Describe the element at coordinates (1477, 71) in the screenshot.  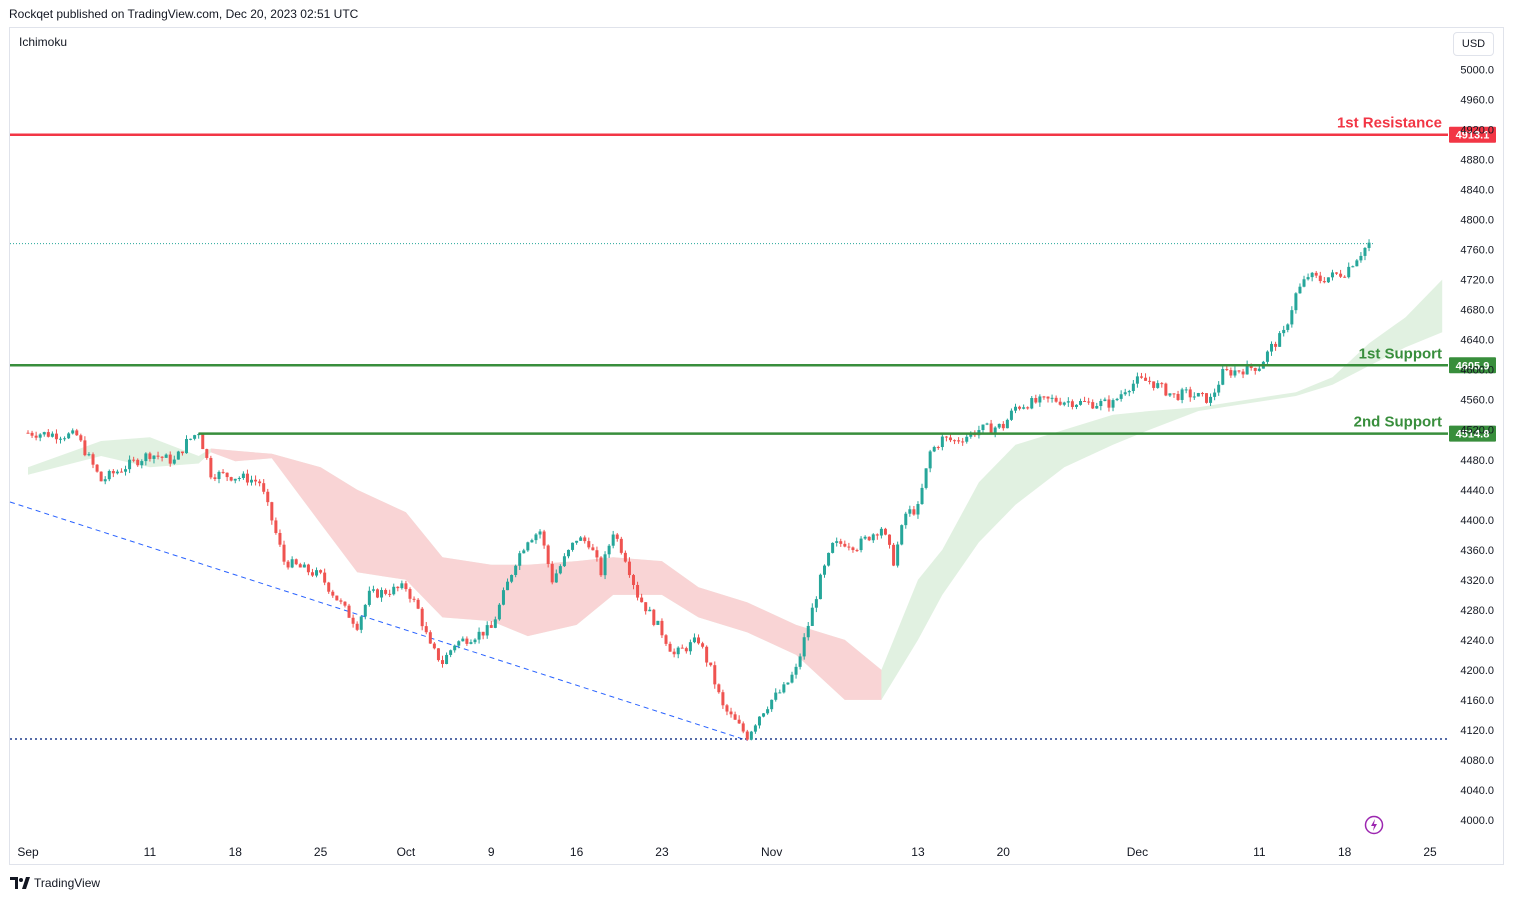
I see `y-tick-label: 5000.0` at that location.